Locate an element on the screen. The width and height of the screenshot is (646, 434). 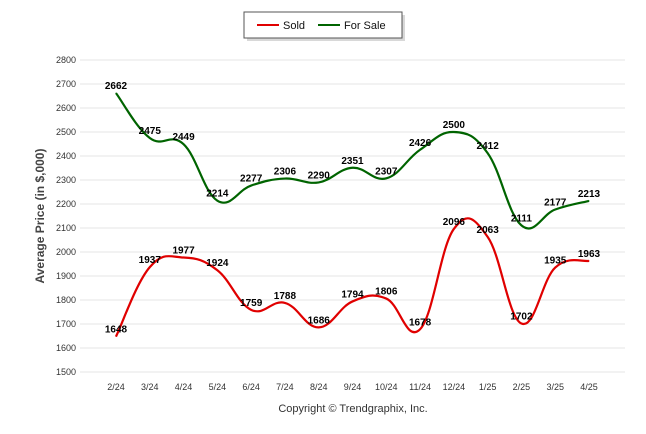
x-tick-label: 2/24 is located at coordinates (116, 387).